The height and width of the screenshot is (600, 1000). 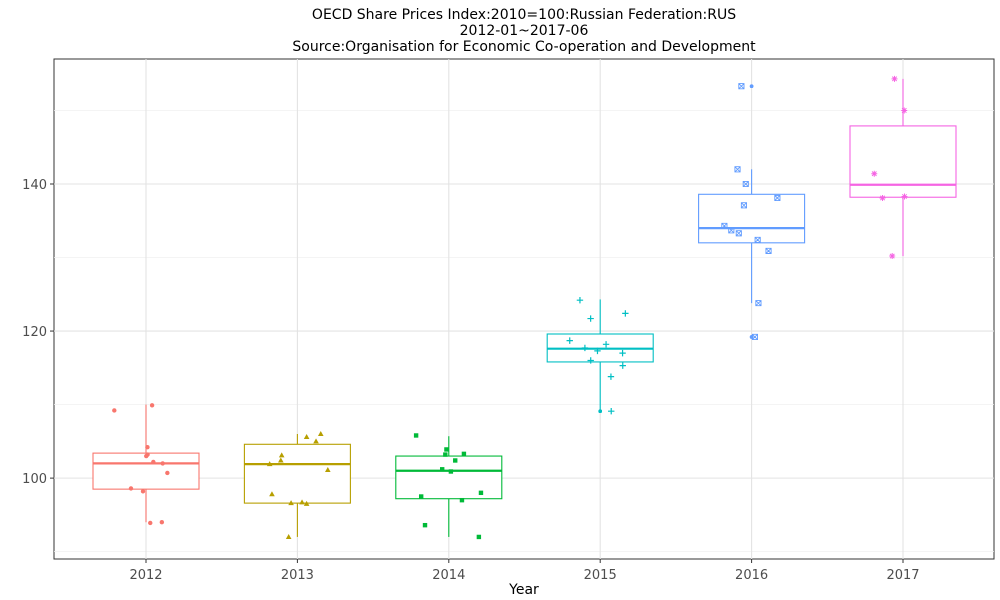 What do you see at coordinates (34, 479) in the screenshot?
I see `y-tick-label: 100` at bounding box center [34, 479].